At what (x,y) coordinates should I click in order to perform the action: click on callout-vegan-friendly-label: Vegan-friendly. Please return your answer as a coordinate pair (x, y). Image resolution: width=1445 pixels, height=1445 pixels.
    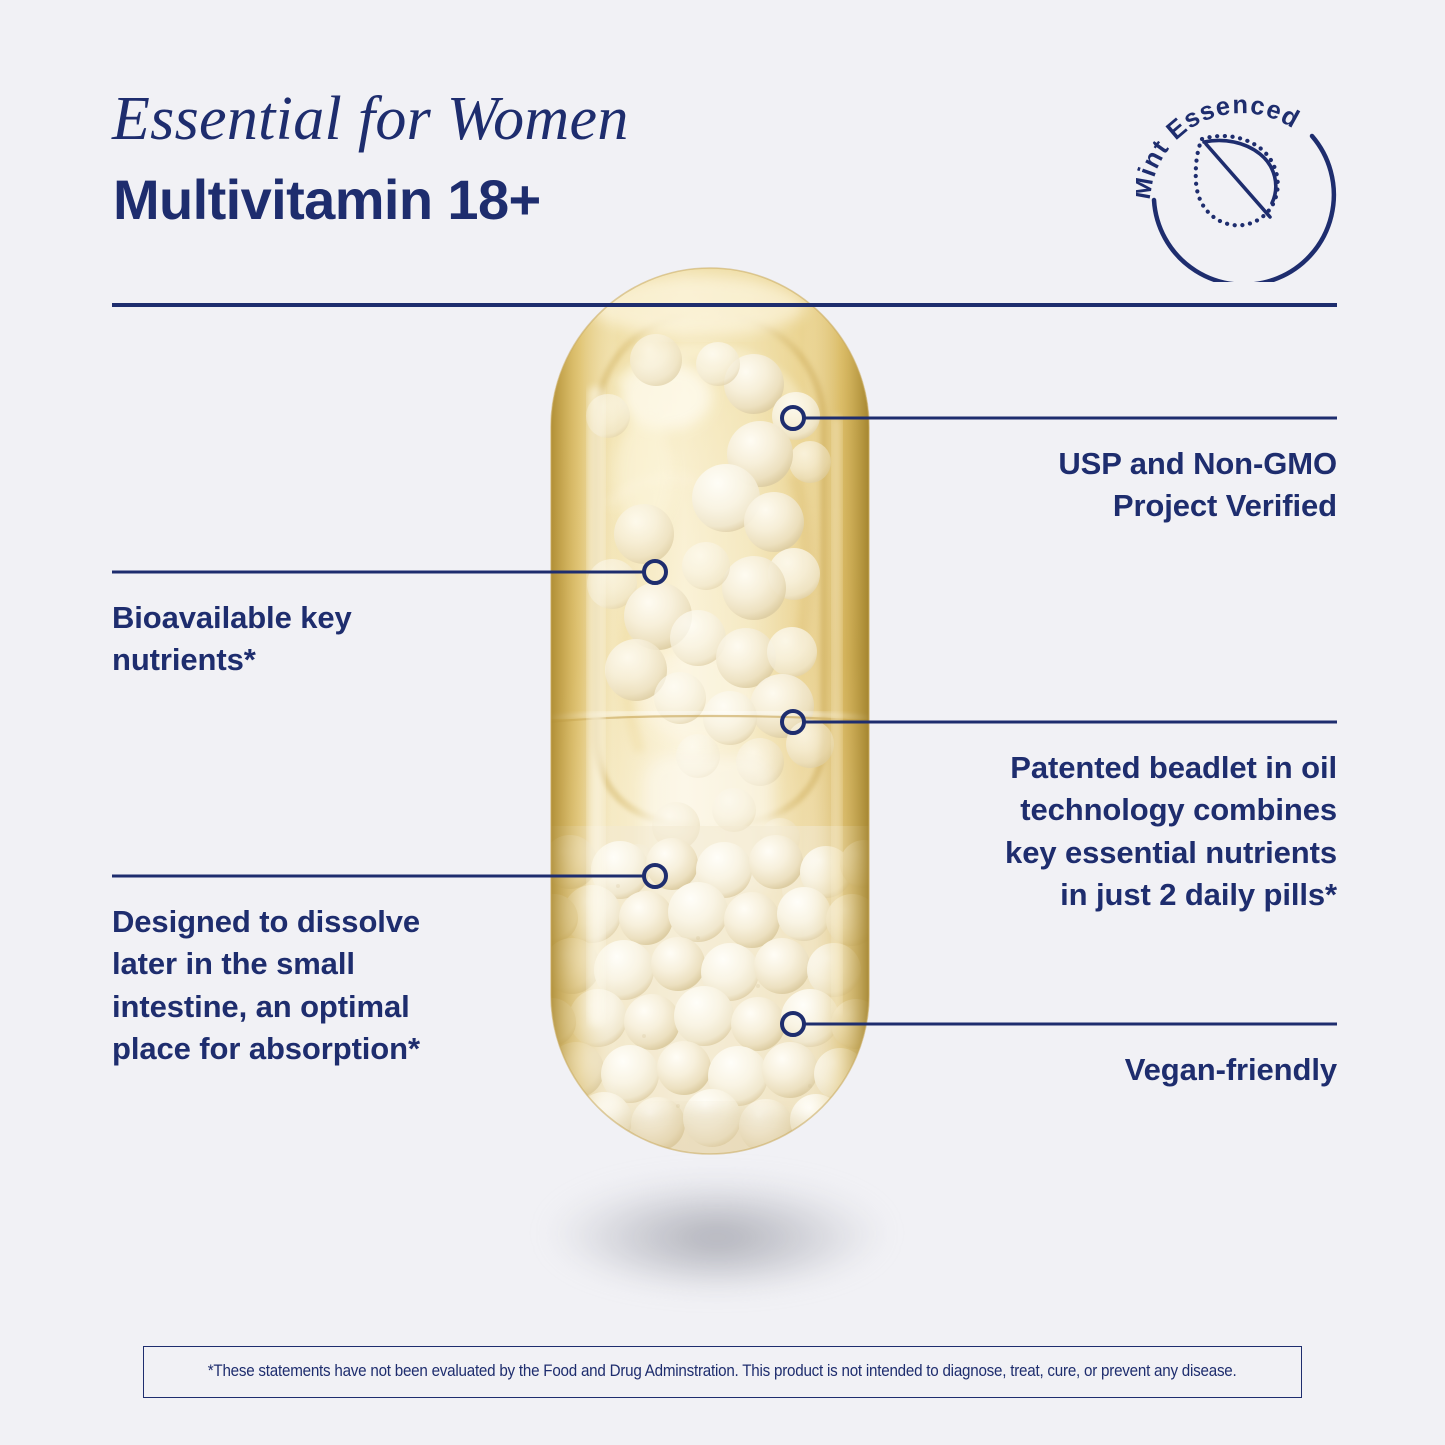
    Looking at the image, I should click on (1230, 1069).